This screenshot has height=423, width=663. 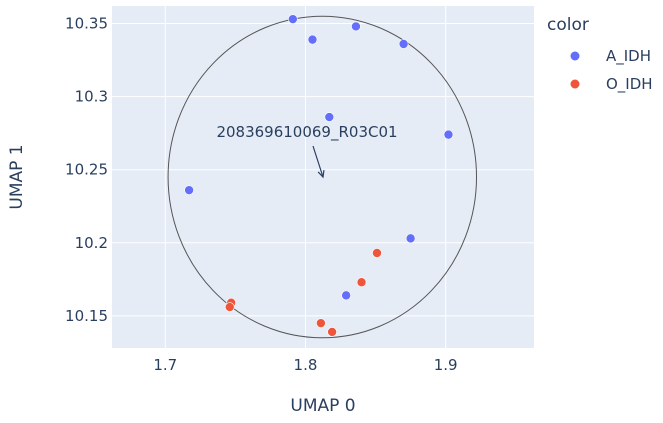 What do you see at coordinates (446, 365) in the screenshot?
I see `x-tick-label: 1.9` at bounding box center [446, 365].